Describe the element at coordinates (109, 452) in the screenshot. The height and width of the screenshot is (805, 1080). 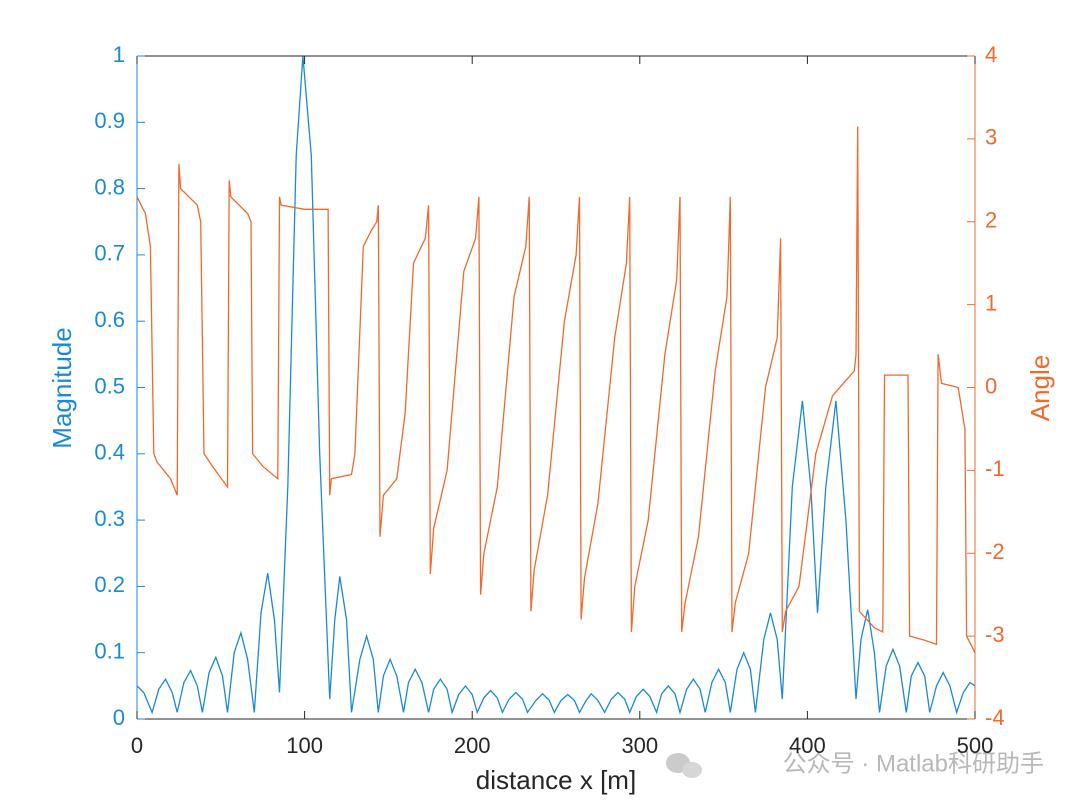
I see `y-tick-label: 0.4` at that location.